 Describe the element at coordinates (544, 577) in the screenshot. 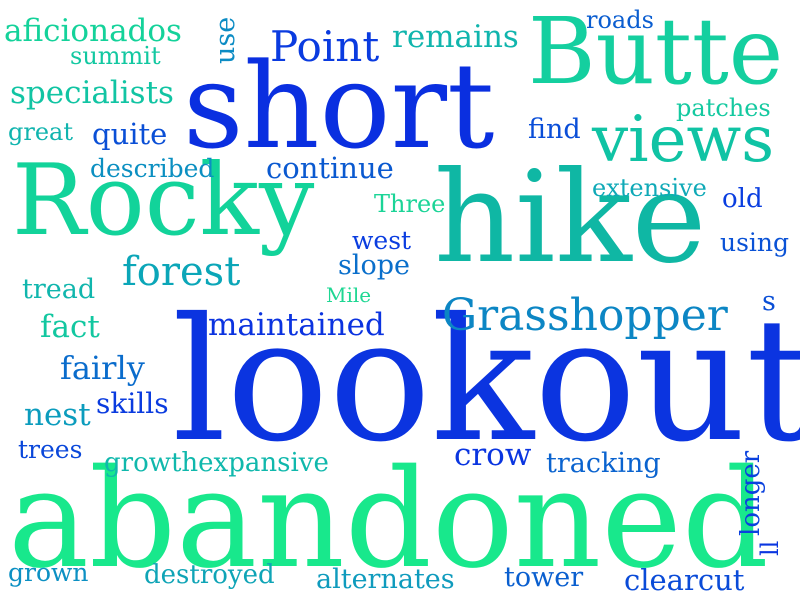

I see `word-tower: tower` at that location.